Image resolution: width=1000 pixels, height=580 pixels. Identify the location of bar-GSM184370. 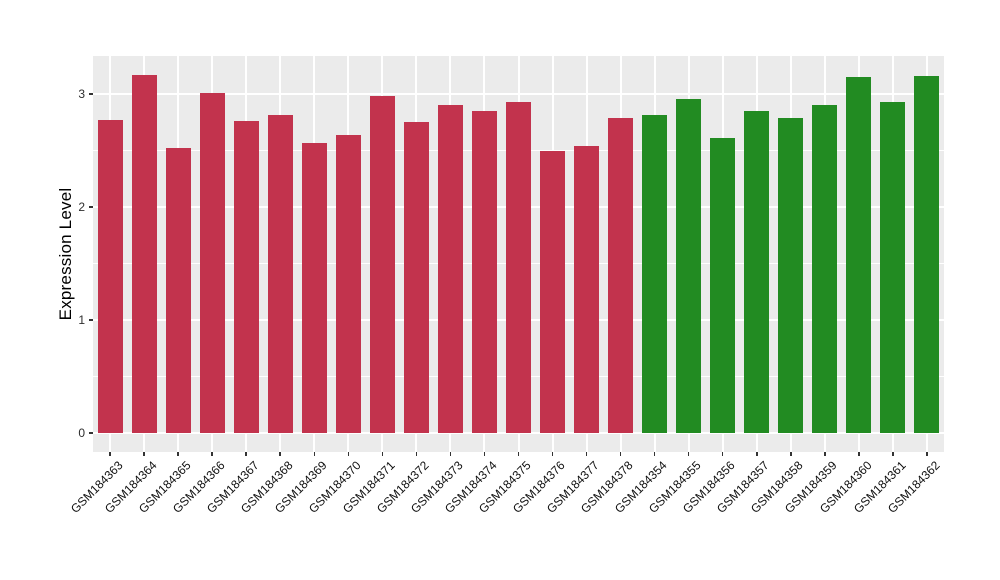
(348, 283).